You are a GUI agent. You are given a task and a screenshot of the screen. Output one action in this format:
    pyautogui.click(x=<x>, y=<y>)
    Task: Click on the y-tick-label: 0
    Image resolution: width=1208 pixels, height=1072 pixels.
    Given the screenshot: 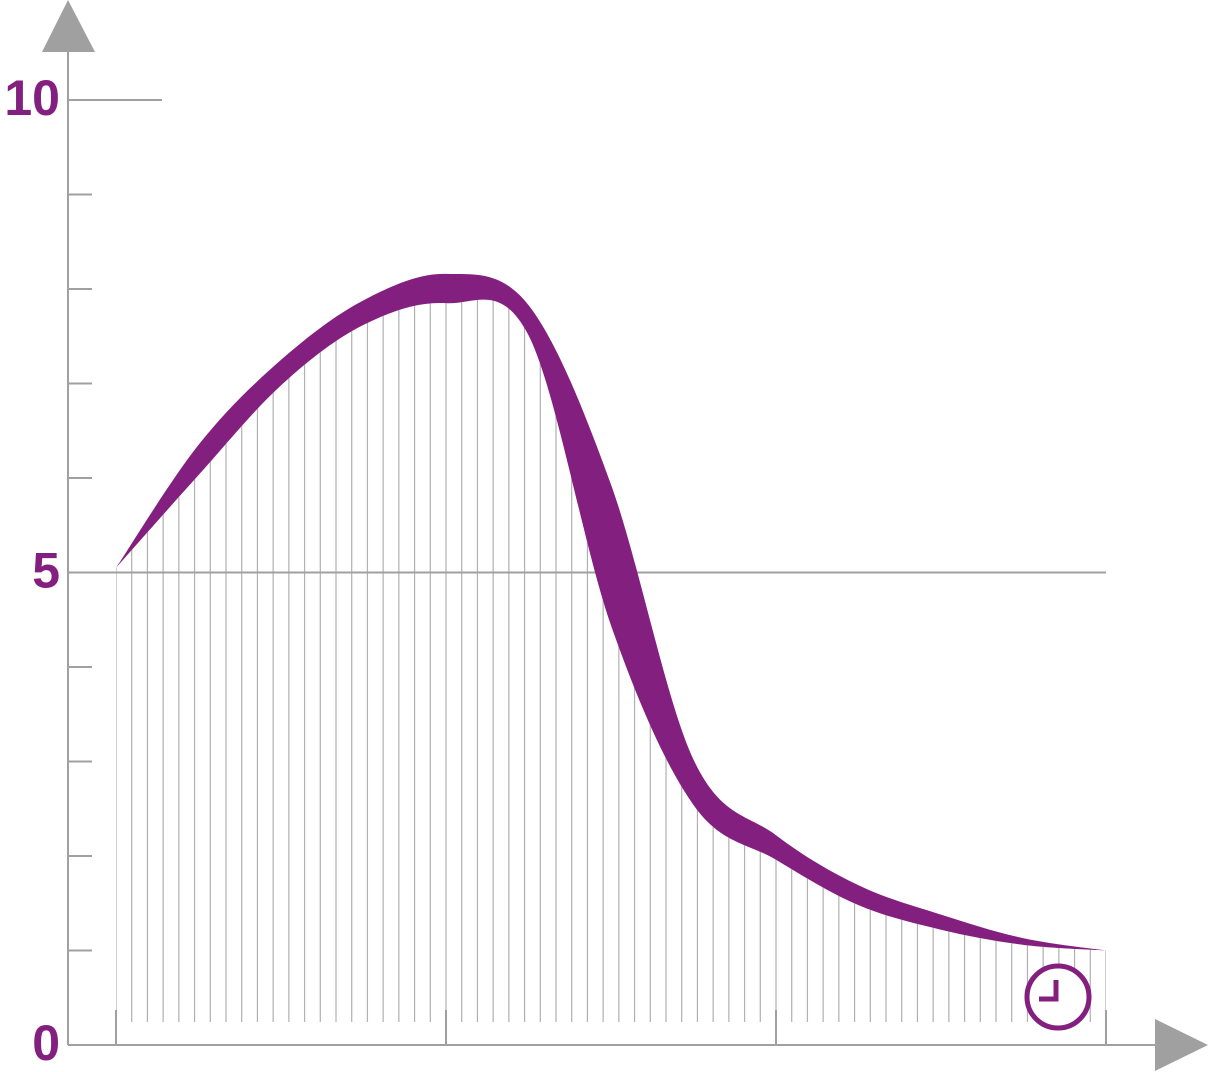 What is the action you would take?
    pyautogui.click(x=46, y=1043)
    